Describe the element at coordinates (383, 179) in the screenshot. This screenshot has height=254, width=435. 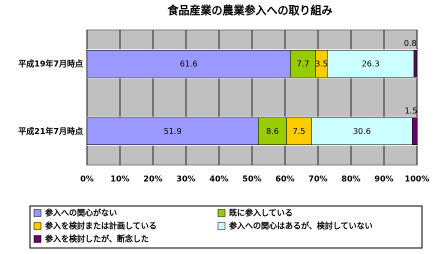
I see `x-tick-label: 90%` at that location.